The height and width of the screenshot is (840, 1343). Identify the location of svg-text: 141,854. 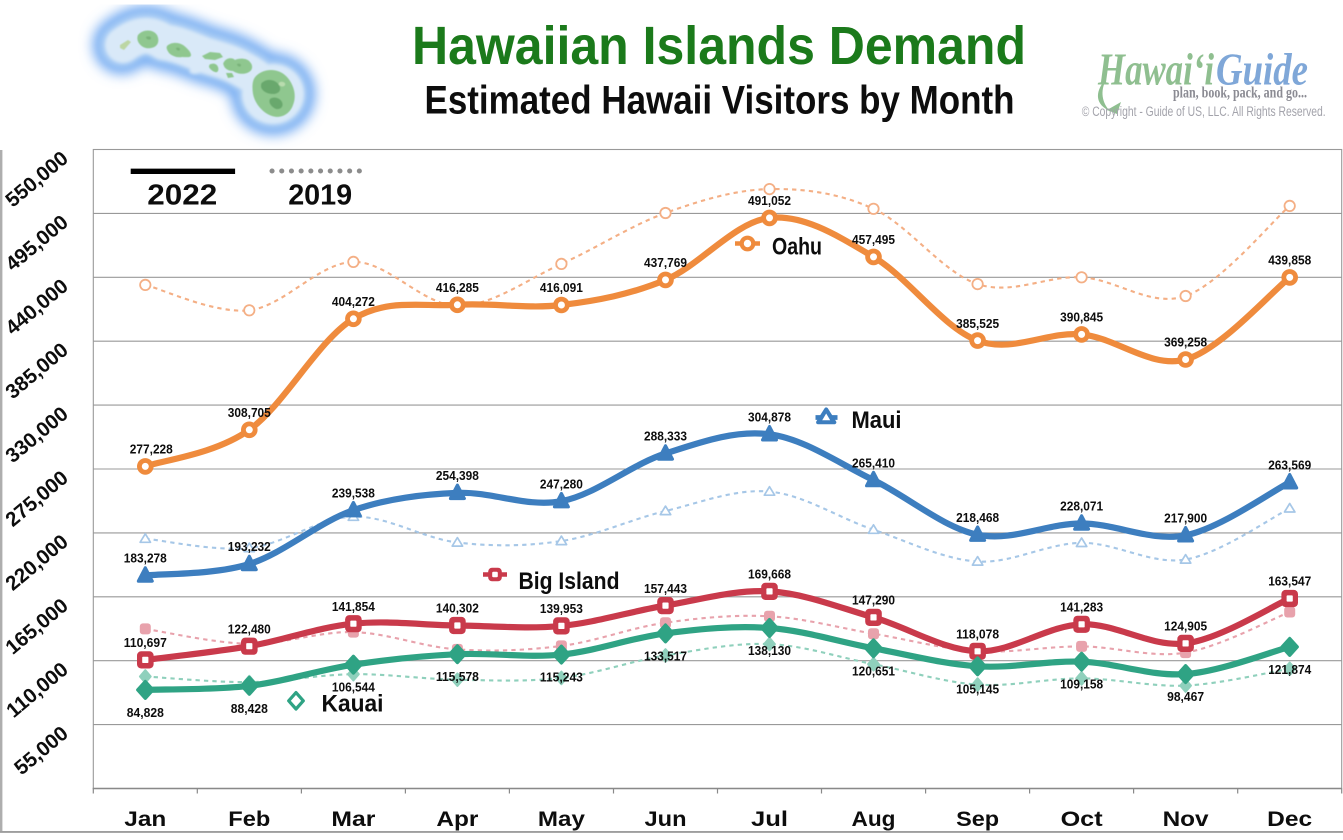
(354, 606).